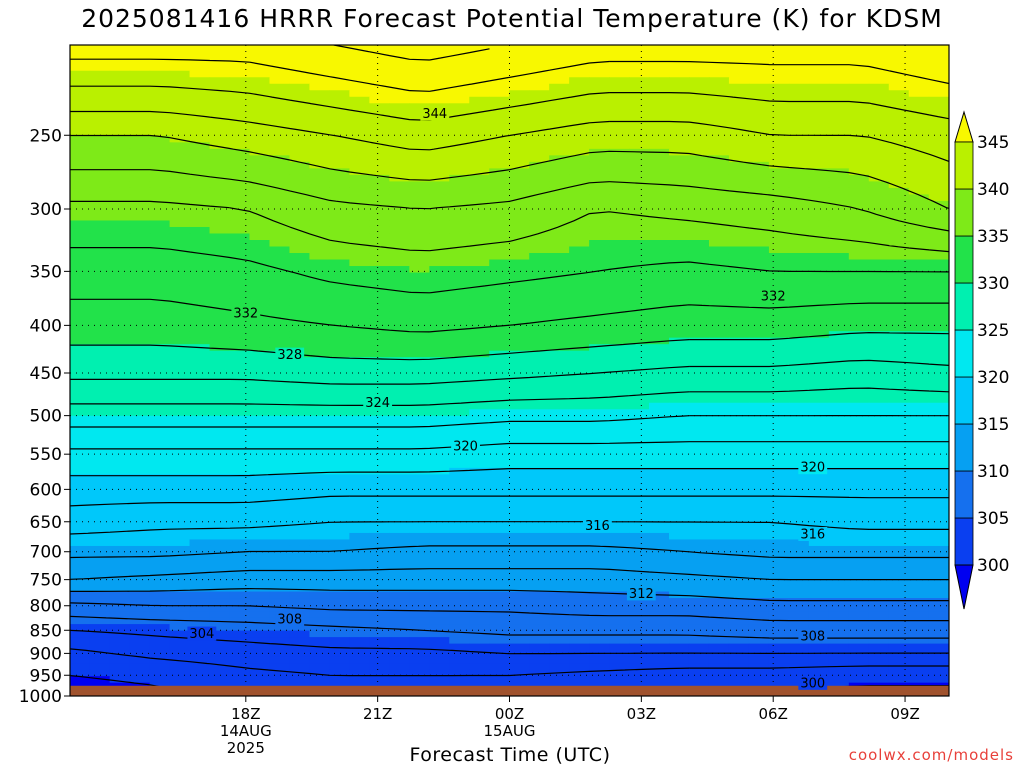 This screenshot has width=1024, height=768. Describe the element at coordinates (964, 126) in the screenshot. I see `colorbar-extend-max` at that location.